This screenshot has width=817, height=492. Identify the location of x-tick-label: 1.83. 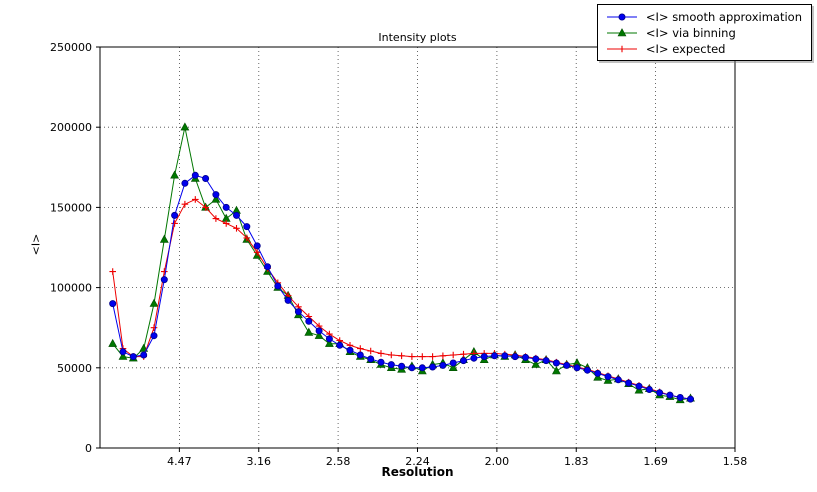
(576, 461).